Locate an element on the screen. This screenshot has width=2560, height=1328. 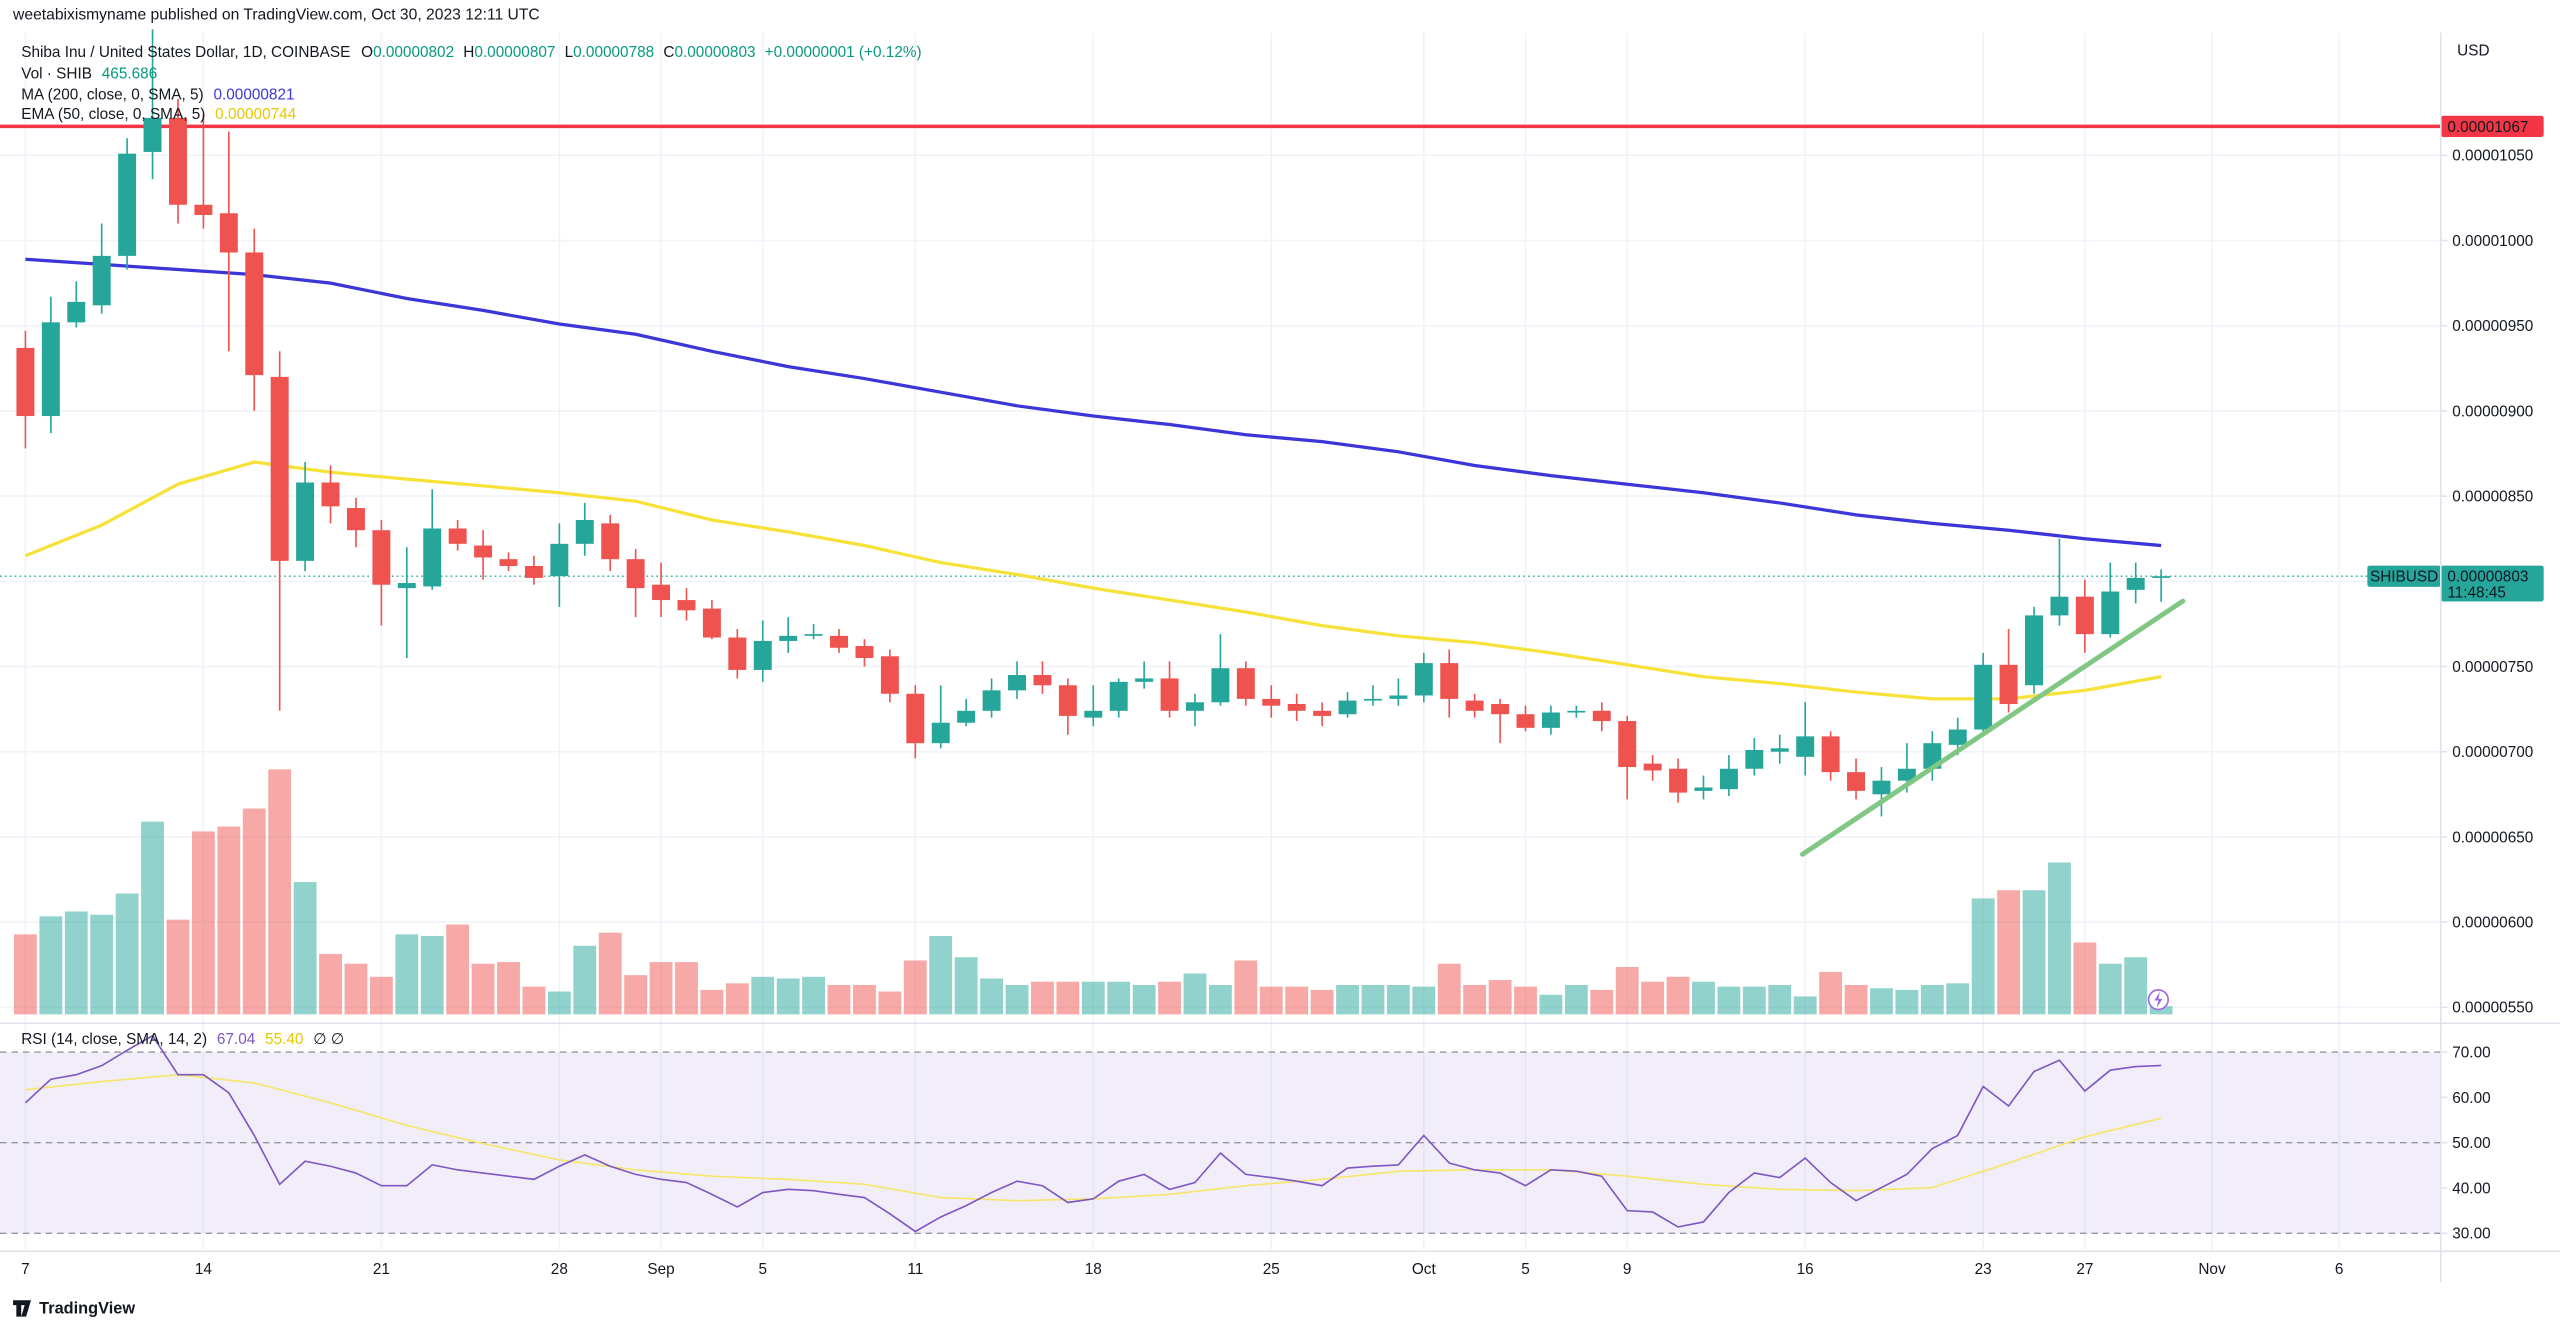
legend-volume: Vol · SHIB 465.686 is located at coordinates (89, 73).